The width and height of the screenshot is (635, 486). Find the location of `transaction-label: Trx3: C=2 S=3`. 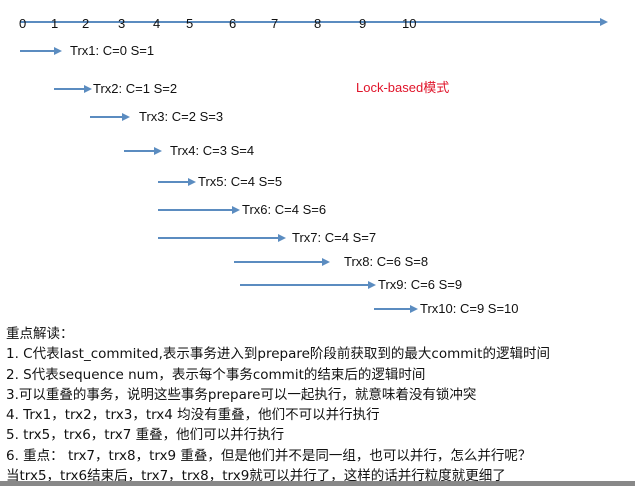

transaction-label: Trx3: C=2 S=3 is located at coordinates (181, 116).